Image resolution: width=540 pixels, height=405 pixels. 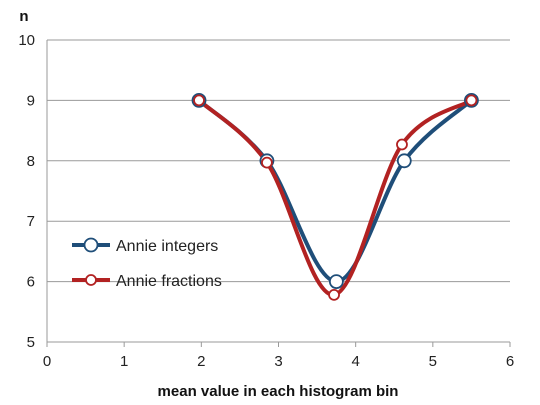 What do you see at coordinates (47, 361) in the screenshot?
I see `x-tick-label-0: 0` at bounding box center [47, 361].